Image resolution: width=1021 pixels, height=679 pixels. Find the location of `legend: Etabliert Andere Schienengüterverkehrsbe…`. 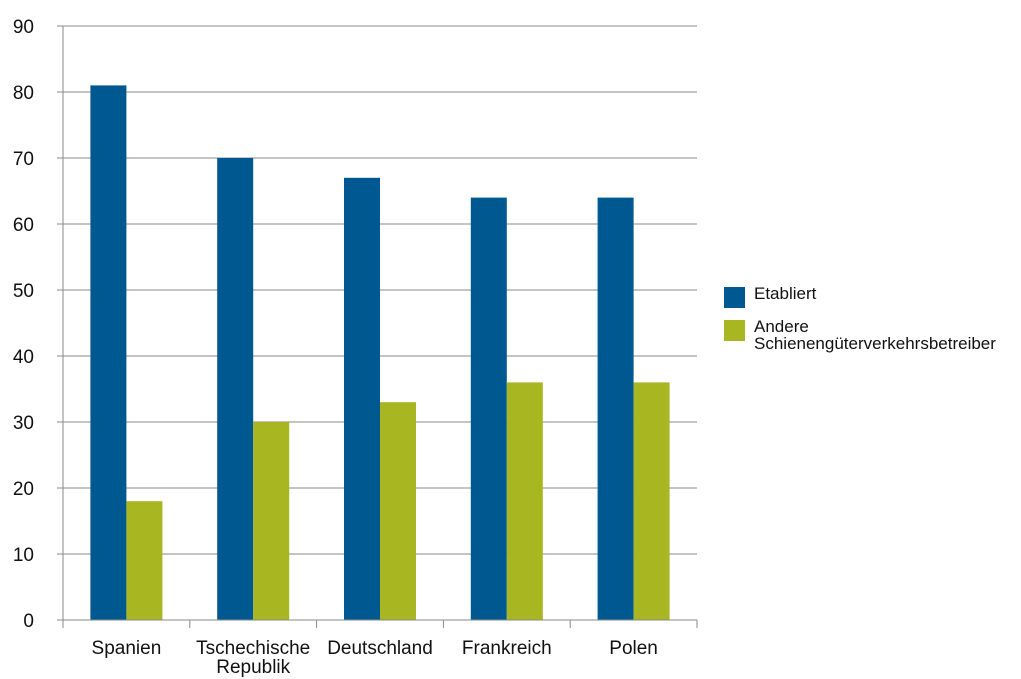

legend: Etabliert Andere Schienengüterverkehrsbe… is located at coordinates (872, 326).